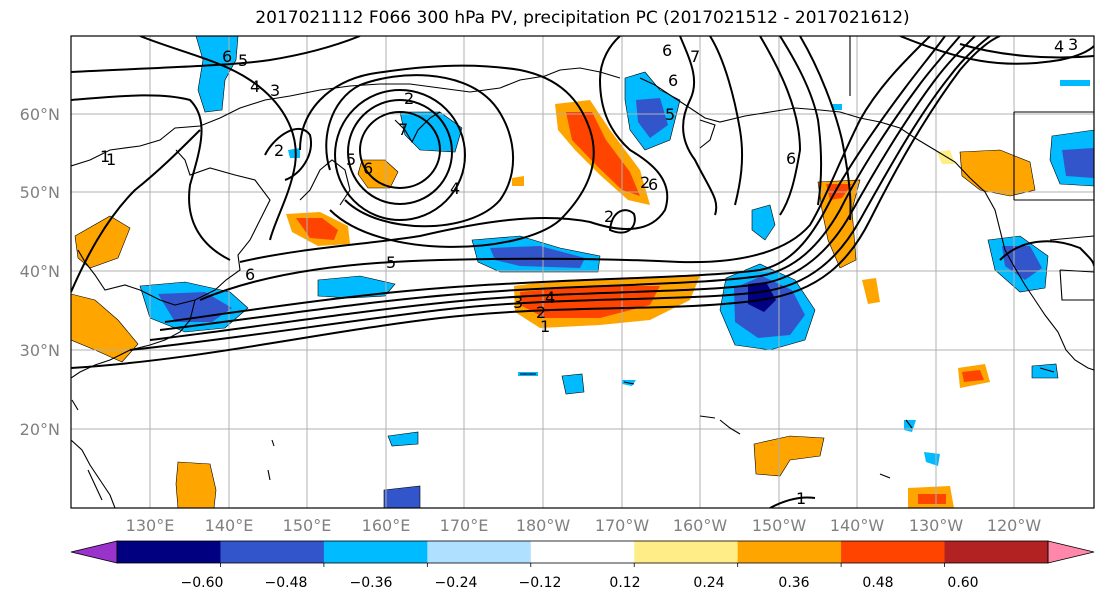 This screenshot has height=601, width=1105. I want to click on latitude-labels: 60°N 50°N 40°N 30°N 20°N, so click(40, 272).